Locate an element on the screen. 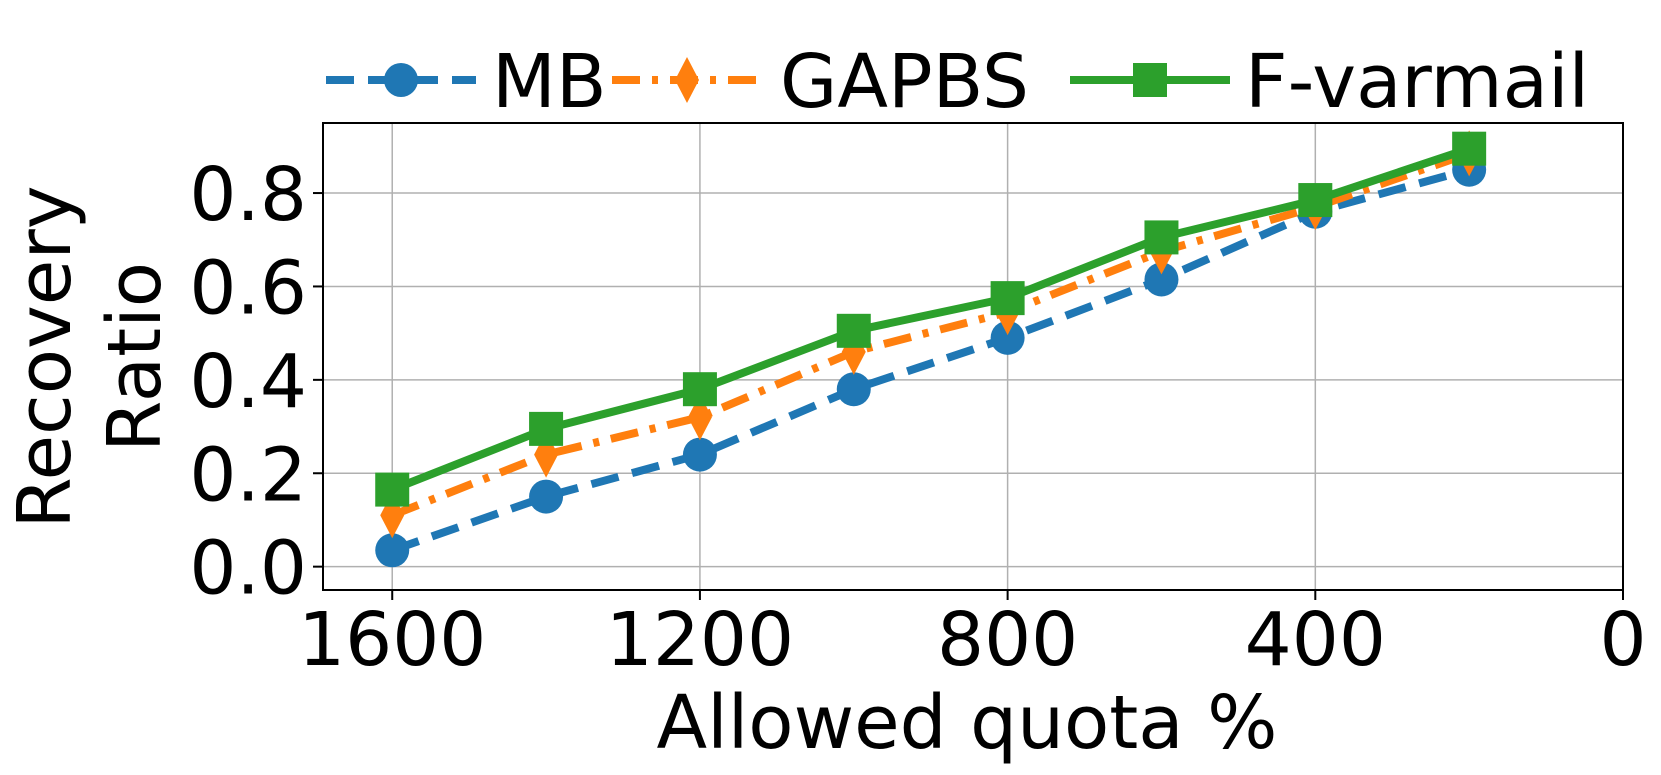  x-tick-label: 800 is located at coordinates (1007, 640).